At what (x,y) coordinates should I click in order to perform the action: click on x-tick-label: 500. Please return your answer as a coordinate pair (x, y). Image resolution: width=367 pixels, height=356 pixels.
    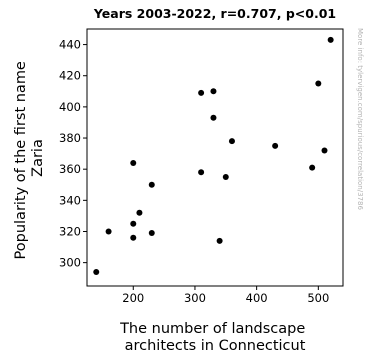
    Looking at the image, I should click on (318, 298).